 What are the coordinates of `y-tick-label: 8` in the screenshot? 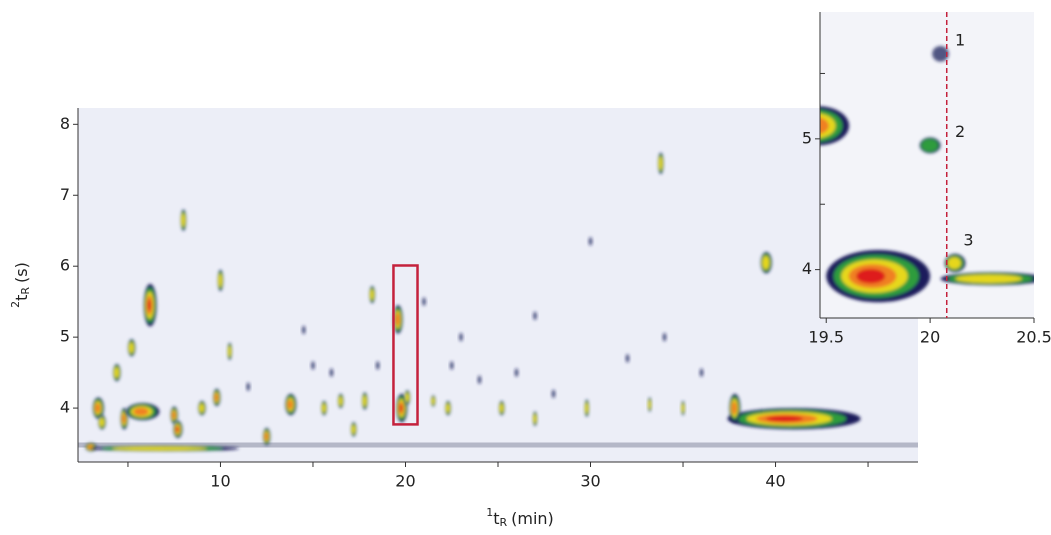 It's located at (65, 123).